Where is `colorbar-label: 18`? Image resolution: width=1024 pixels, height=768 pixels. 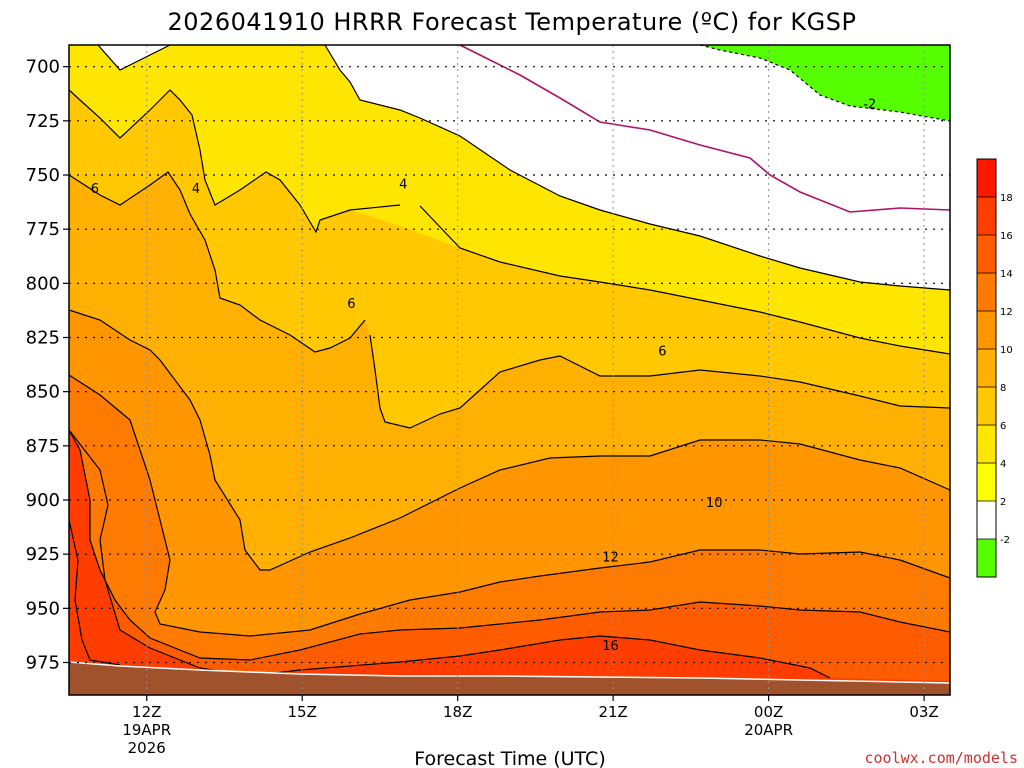 colorbar-label: 18 is located at coordinates (1006, 198).